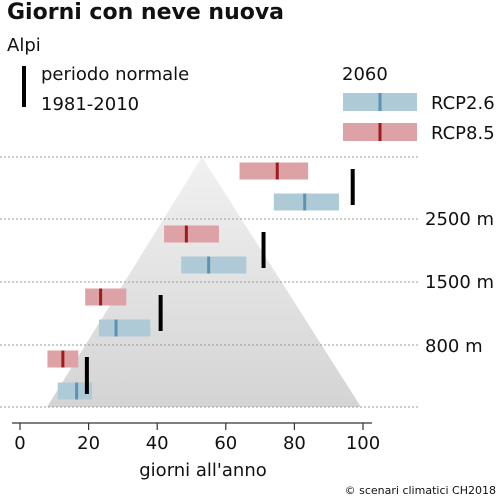  I want to click on elevation-label-1500: 1500 m, so click(459, 282).